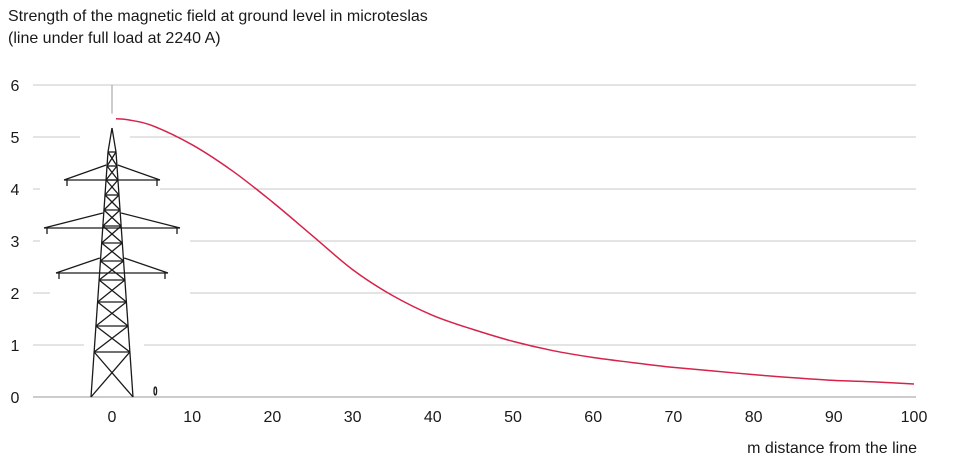 Image resolution: width=955 pixels, height=469 pixels. What do you see at coordinates (155, 391) in the screenshot?
I see `person-figure-icon` at bounding box center [155, 391].